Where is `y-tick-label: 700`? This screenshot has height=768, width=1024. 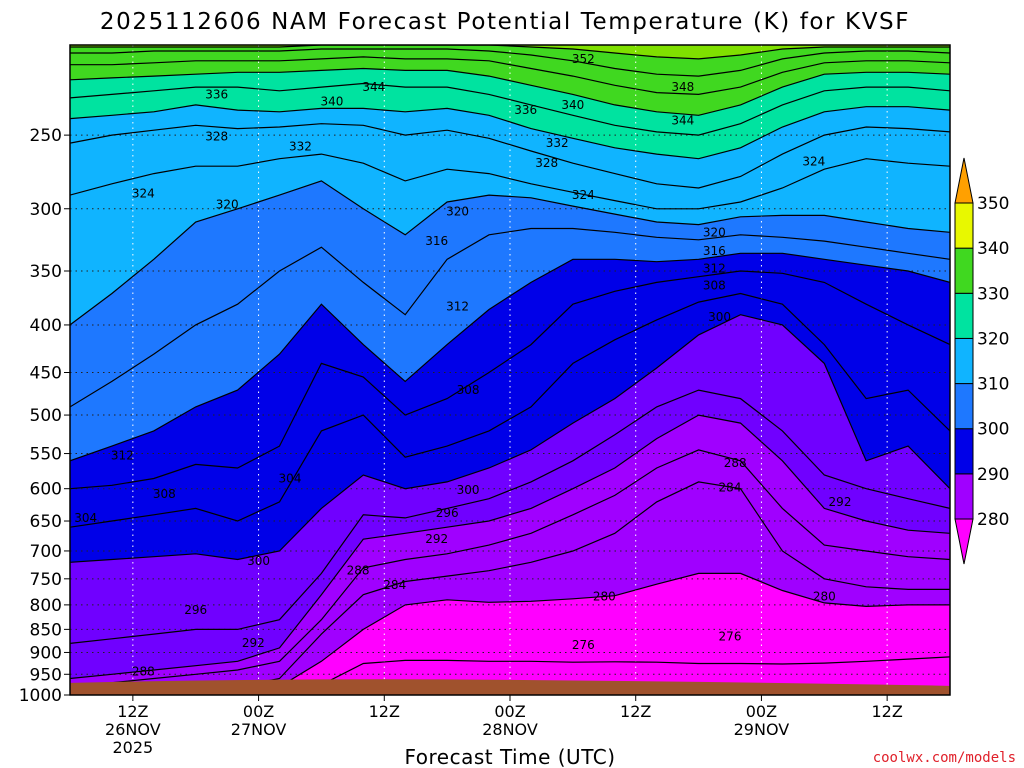
y-tick-label: 700 is located at coordinates (46, 552).